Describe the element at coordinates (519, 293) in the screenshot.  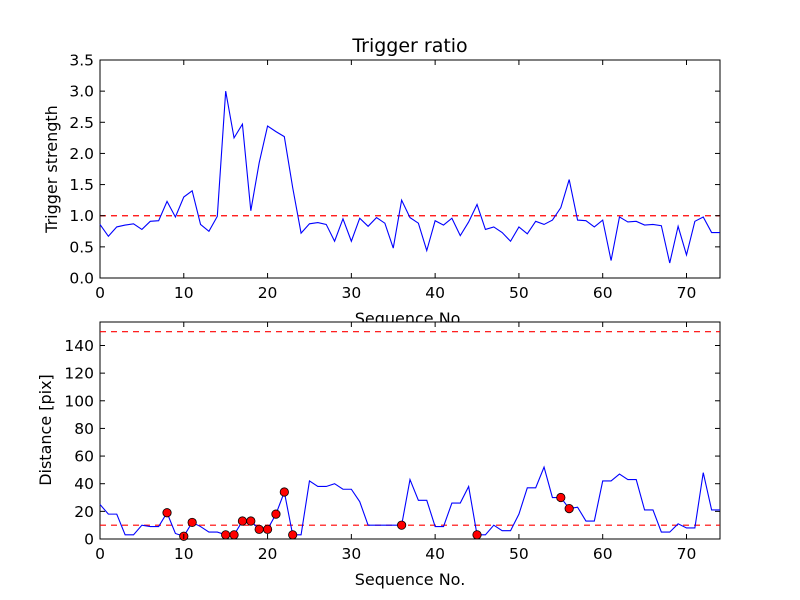
I see `top-plot-x-tick-label: 50` at that location.